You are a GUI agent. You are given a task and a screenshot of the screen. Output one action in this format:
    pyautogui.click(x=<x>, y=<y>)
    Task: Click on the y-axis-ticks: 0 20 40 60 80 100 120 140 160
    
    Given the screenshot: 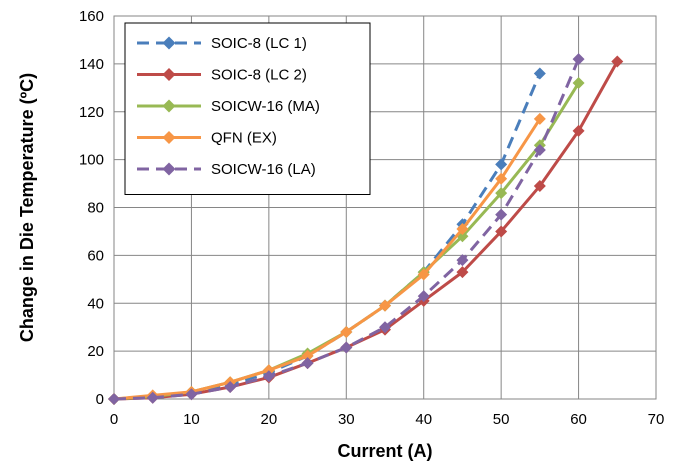 What is the action you would take?
    pyautogui.click(x=91, y=208)
    